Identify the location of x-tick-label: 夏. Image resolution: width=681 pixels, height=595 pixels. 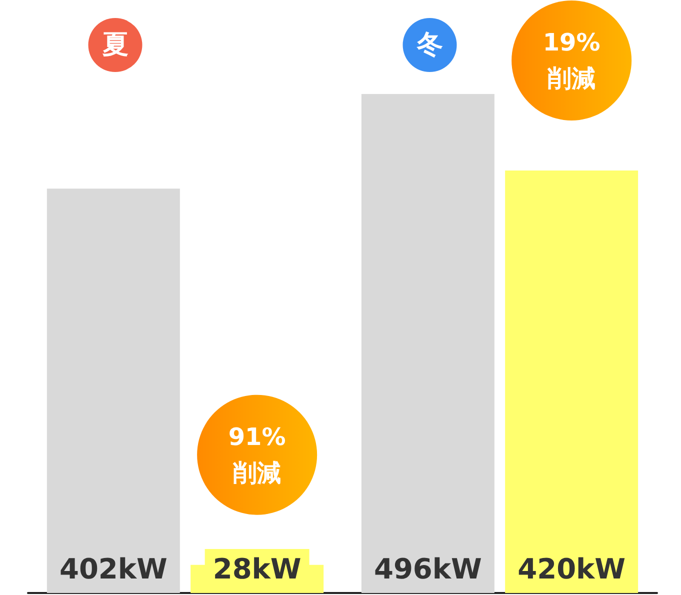
(114, 45).